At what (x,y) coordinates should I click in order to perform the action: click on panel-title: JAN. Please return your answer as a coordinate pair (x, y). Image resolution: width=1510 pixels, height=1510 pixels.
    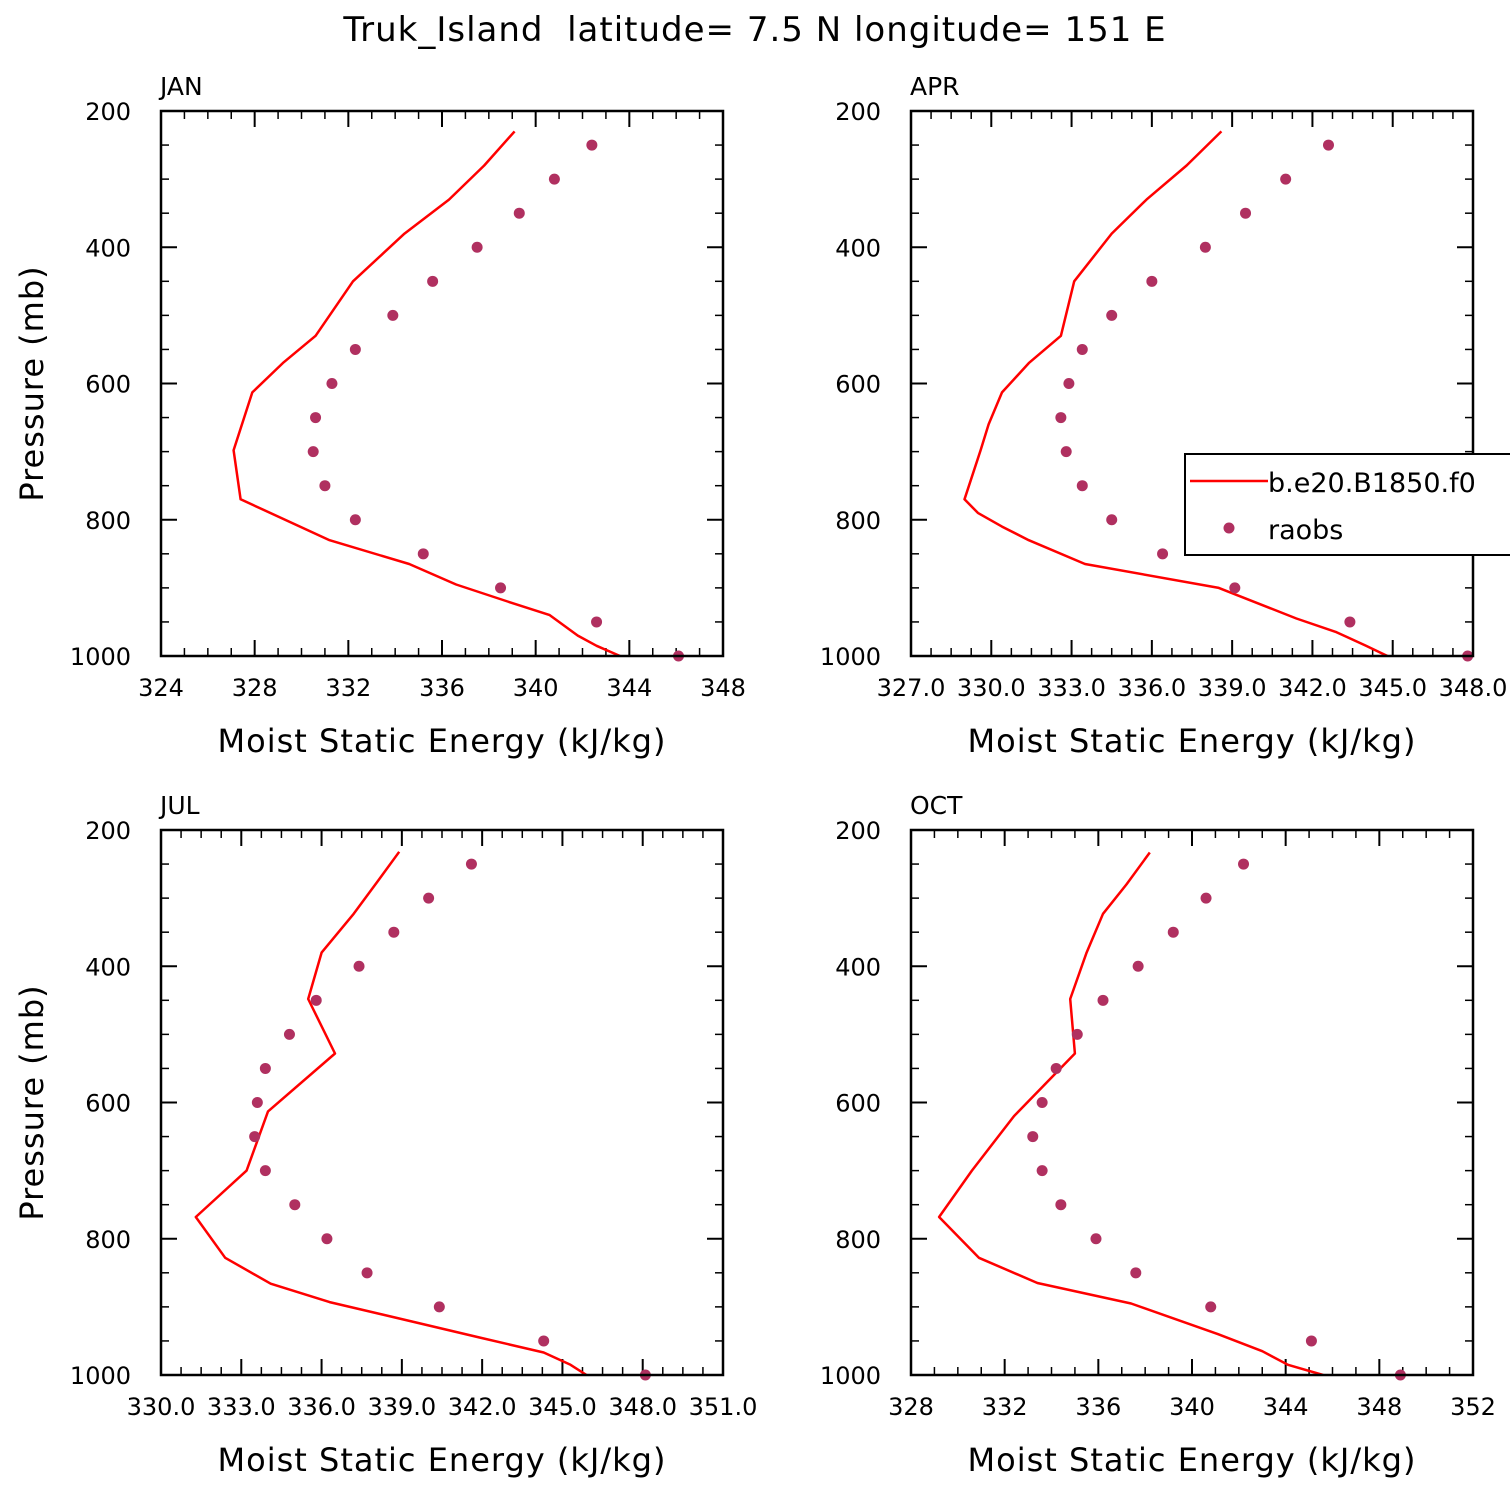
    Looking at the image, I should click on (180, 86).